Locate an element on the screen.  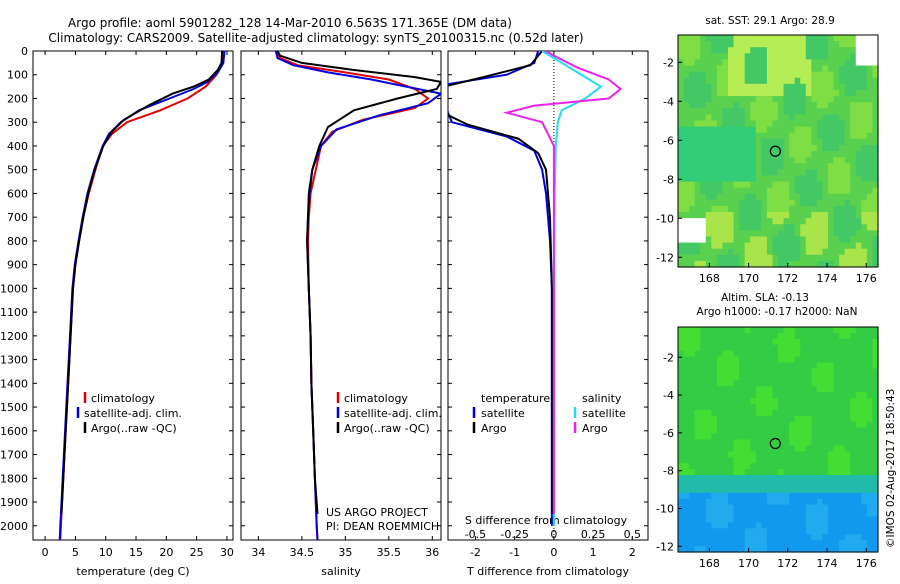
depth-tick-label: 300 is located at coordinates (17, 122).